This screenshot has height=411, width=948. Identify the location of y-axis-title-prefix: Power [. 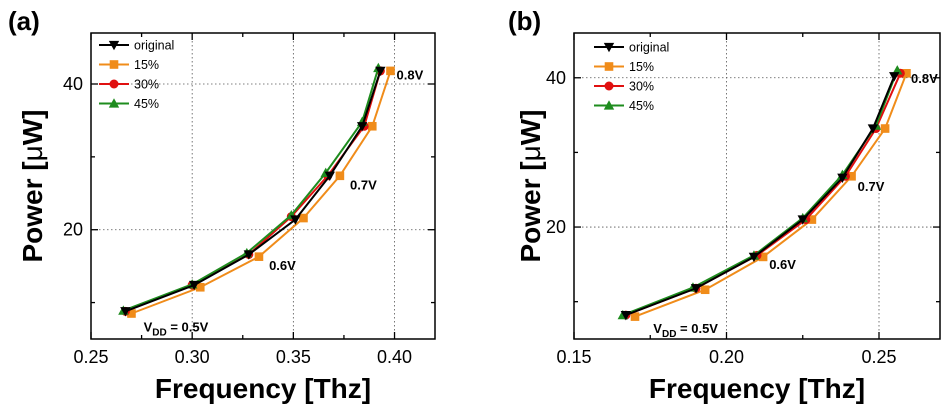
(530, 211).